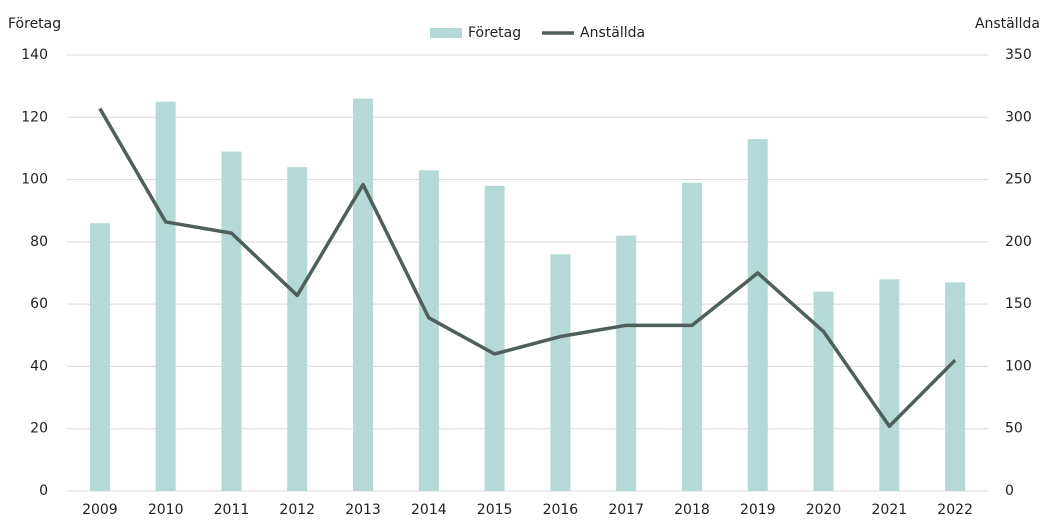 The height and width of the screenshot is (525, 1046). Describe the element at coordinates (1018, 242) in the screenshot. I see `y2-tick-label: 200` at that location.